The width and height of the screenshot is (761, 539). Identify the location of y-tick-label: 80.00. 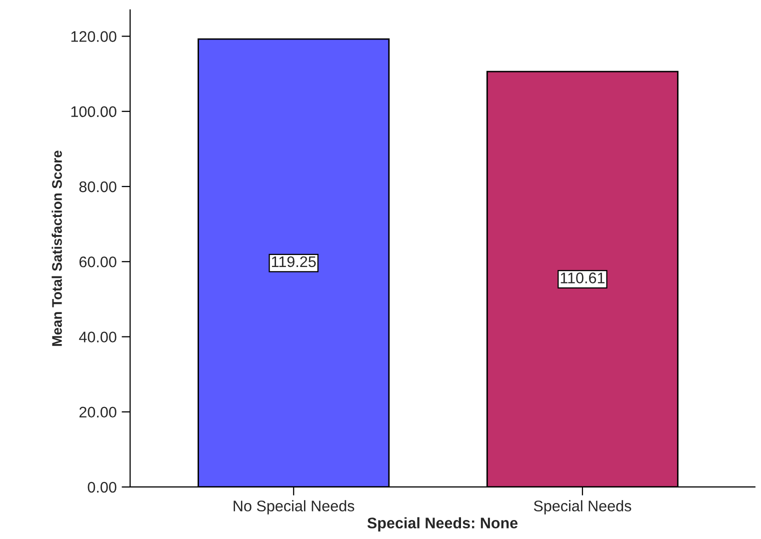
(97, 186).